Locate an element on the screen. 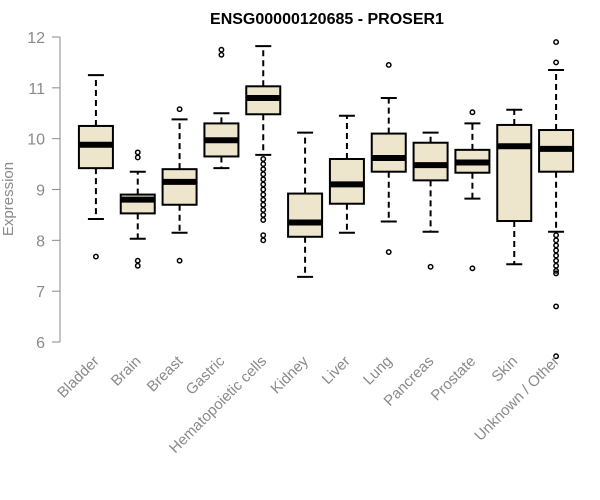 This screenshot has width=600, height=500. y-axis: 6 7 8 9 10 11 12 is located at coordinates (44, 191).